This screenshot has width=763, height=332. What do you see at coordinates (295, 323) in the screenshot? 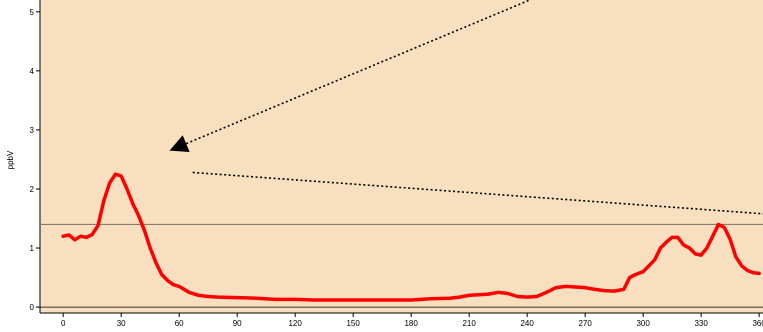
I see `x-tick-label: 120` at bounding box center [295, 323].